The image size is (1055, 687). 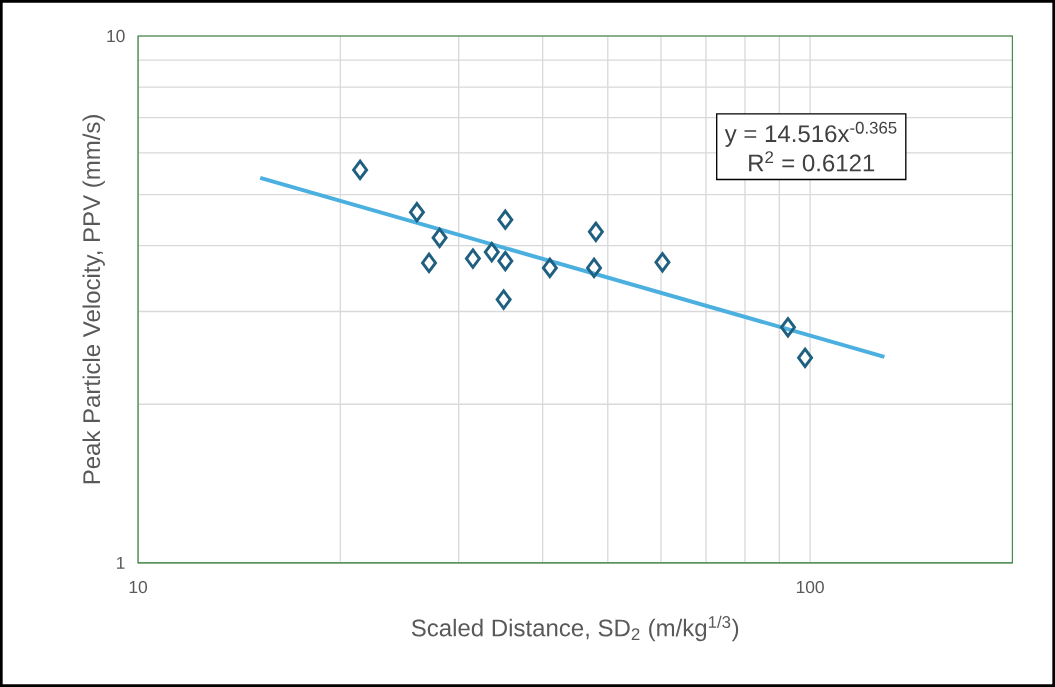 What do you see at coordinates (810, 134) in the screenshot?
I see `annotation: y = 14.516x$^{-0.365}$` at bounding box center [810, 134].